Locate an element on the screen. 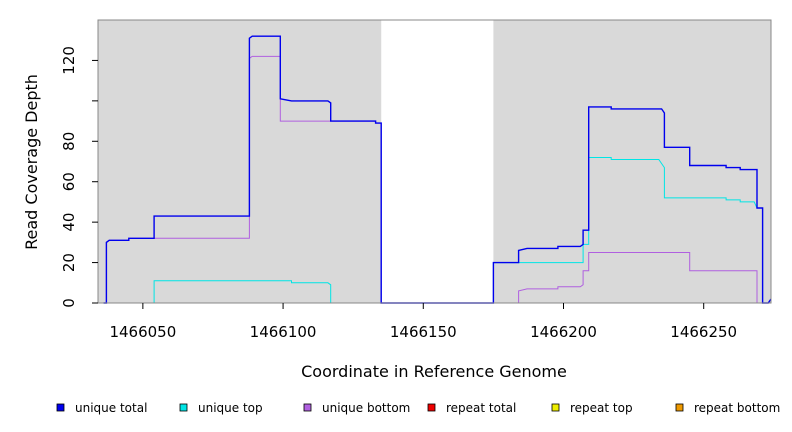 The height and width of the screenshot is (432, 792). legend-item: repeat top is located at coordinates (592, 408).